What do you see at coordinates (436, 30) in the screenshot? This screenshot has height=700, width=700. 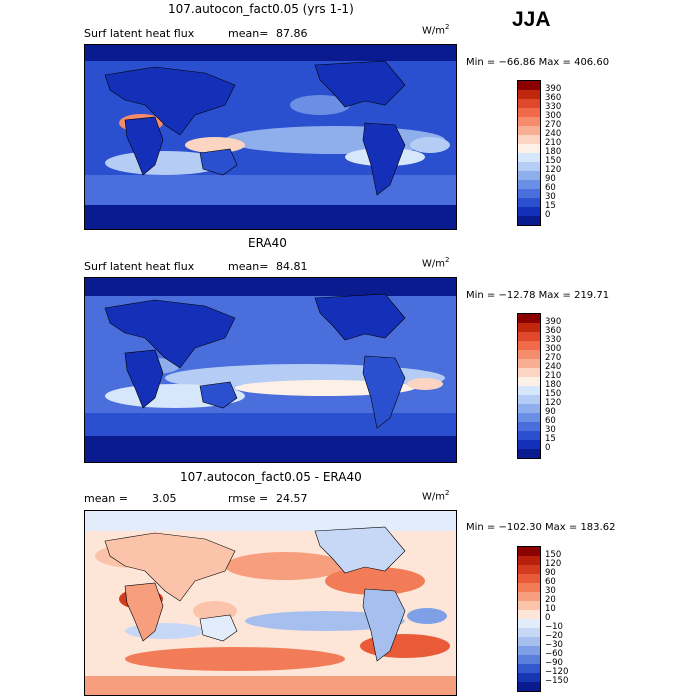 I see `panel1-units: W/m2` at bounding box center [436, 30].